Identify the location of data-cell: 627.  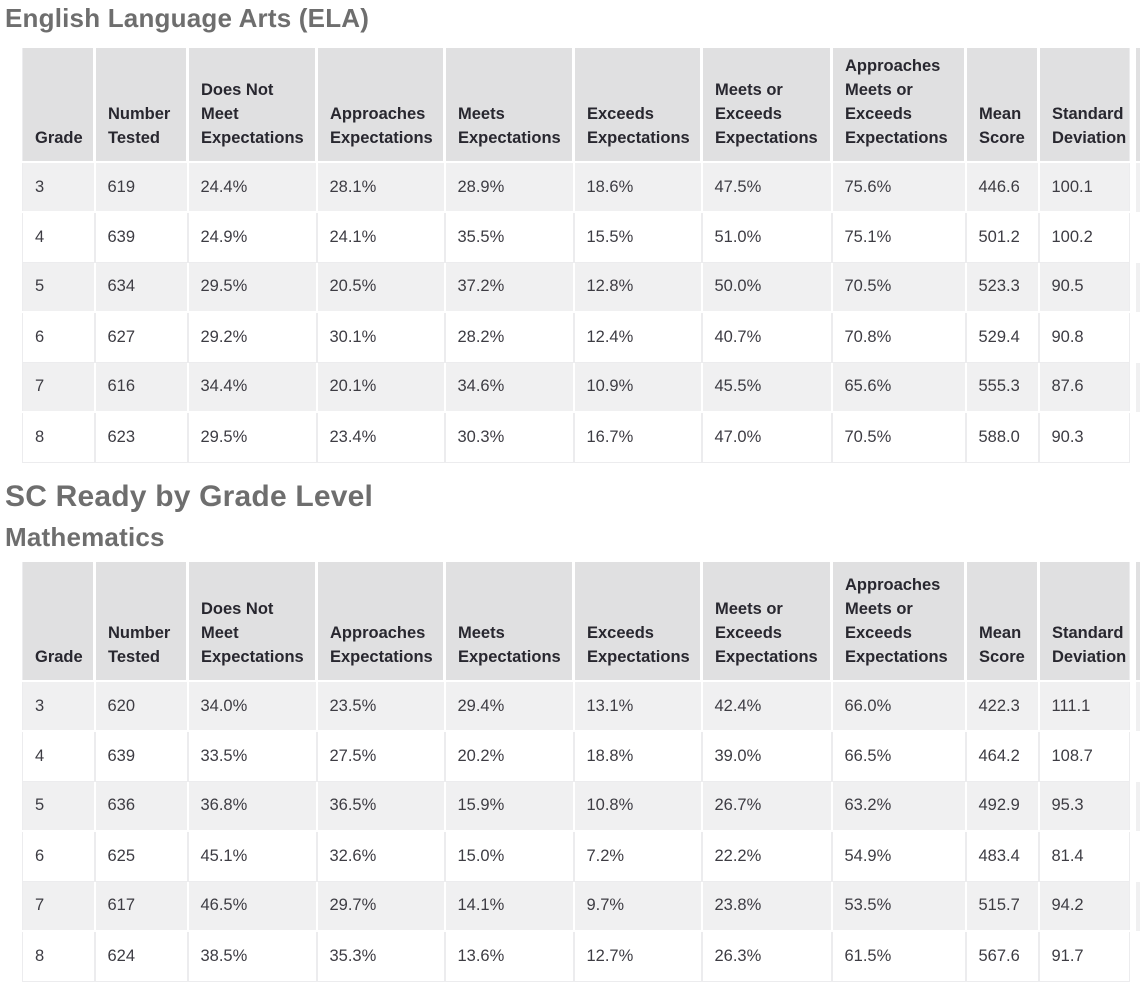
(141, 337).